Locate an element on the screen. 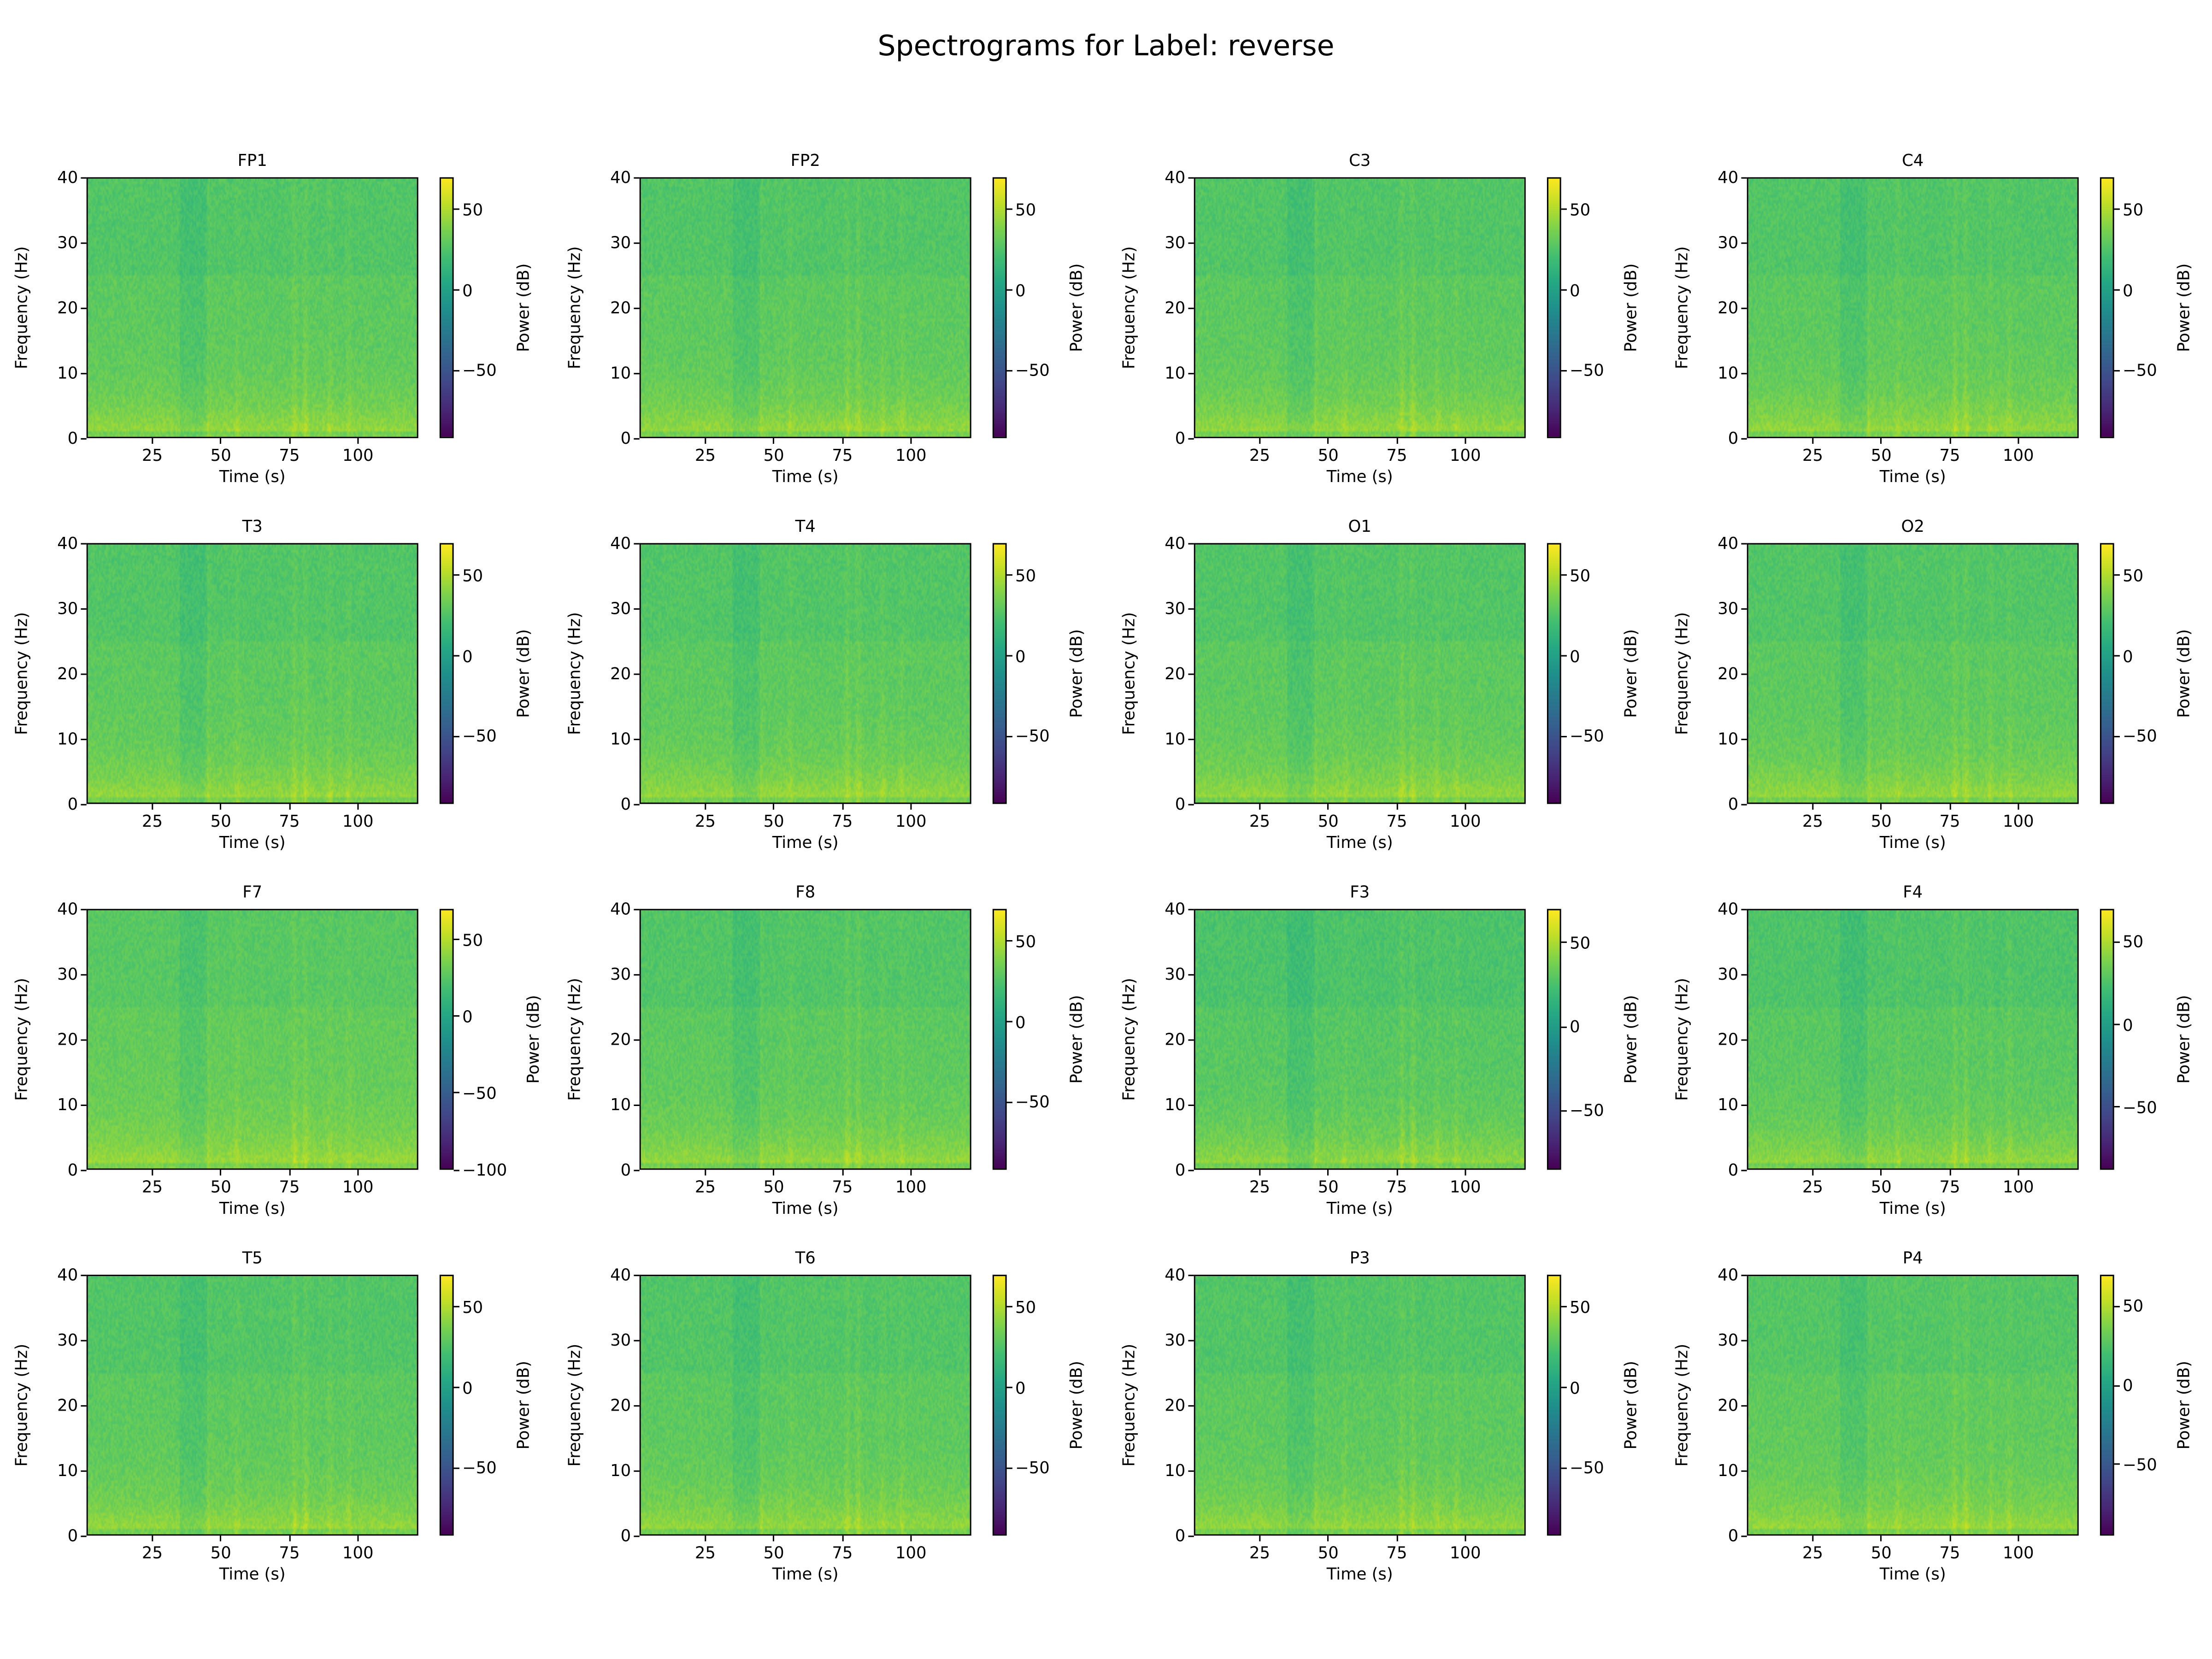 The image size is (2212, 1659). panel-title: FP1 is located at coordinates (252, 160).